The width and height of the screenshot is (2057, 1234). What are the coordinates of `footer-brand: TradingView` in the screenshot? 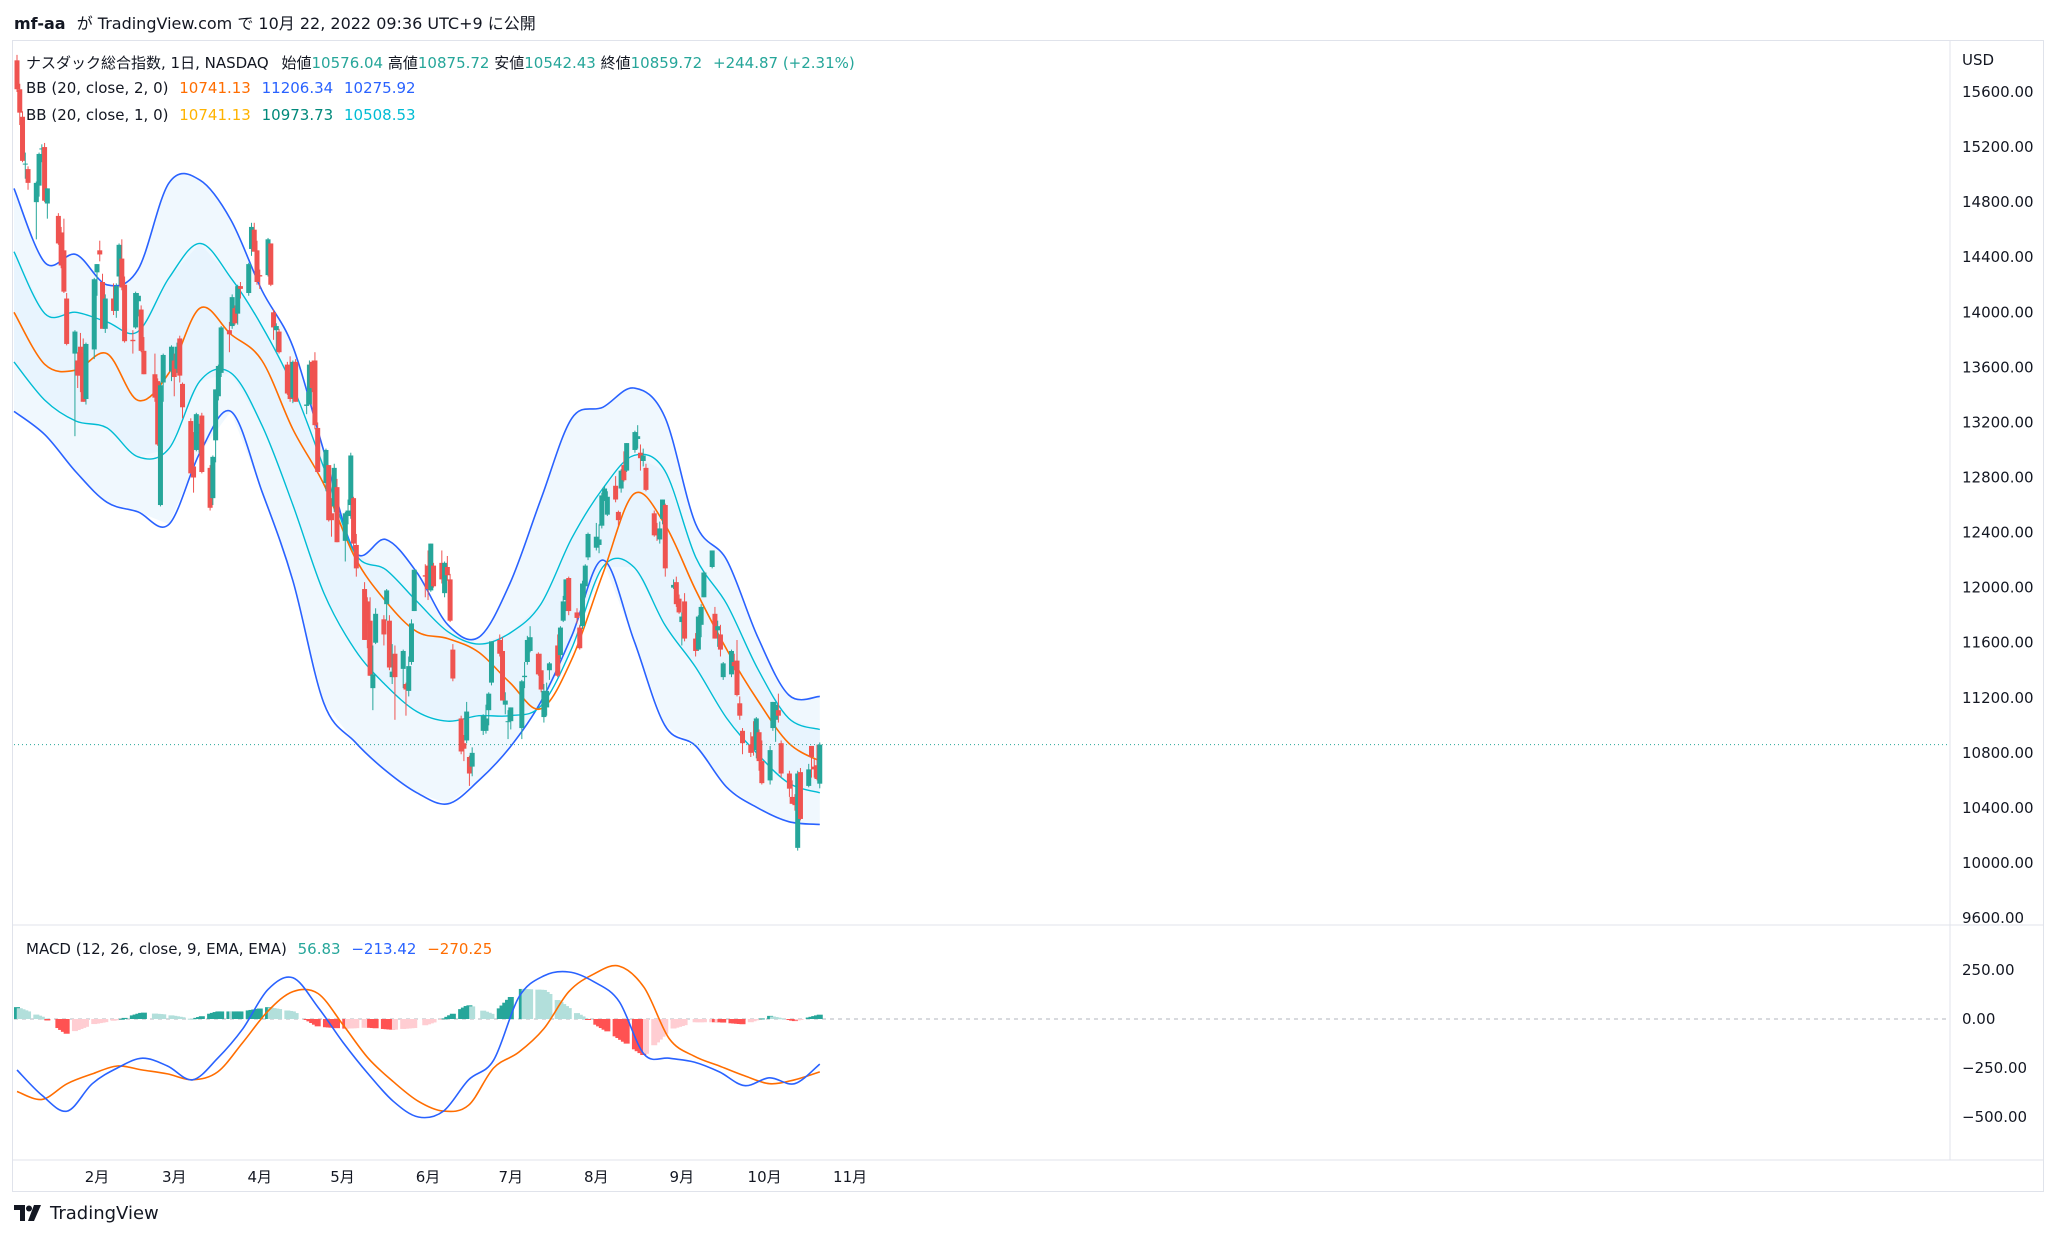 It's located at (86, 1213).